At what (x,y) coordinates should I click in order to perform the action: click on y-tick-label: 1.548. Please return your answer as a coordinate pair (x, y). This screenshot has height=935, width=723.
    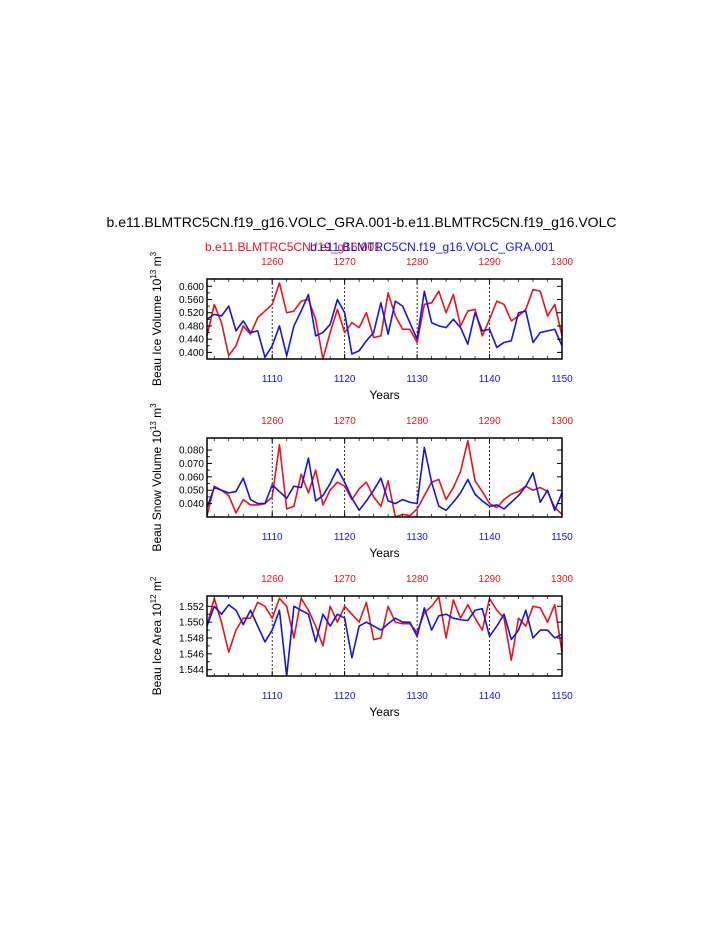
    Looking at the image, I should click on (191, 638).